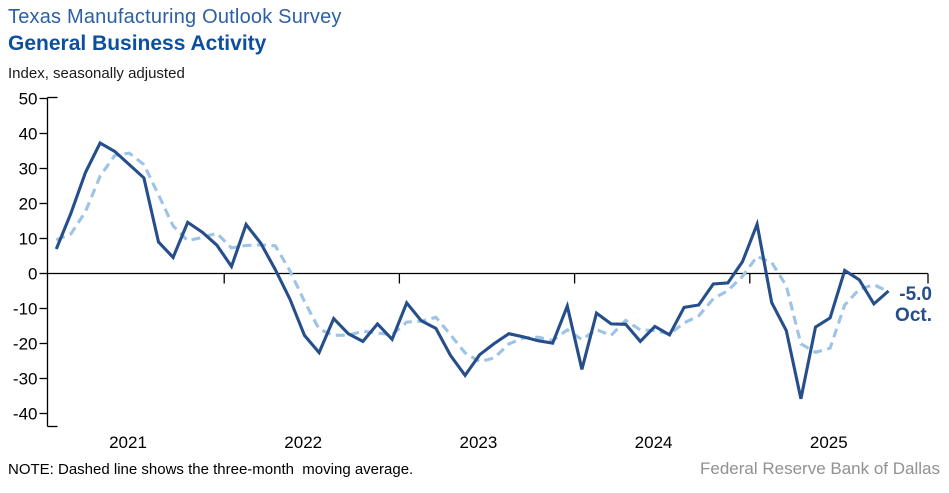  What do you see at coordinates (137, 43) in the screenshot?
I see `chart-subtitle: General Business Activity` at bounding box center [137, 43].